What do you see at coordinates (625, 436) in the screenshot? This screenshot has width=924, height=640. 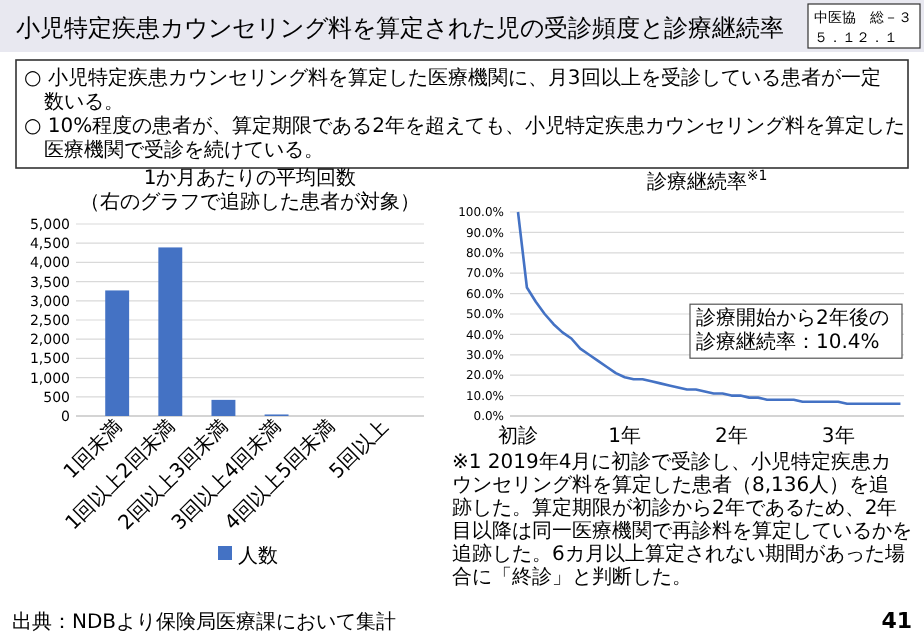 I see `x-tick-label: 1年` at bounding box center [625, 436].